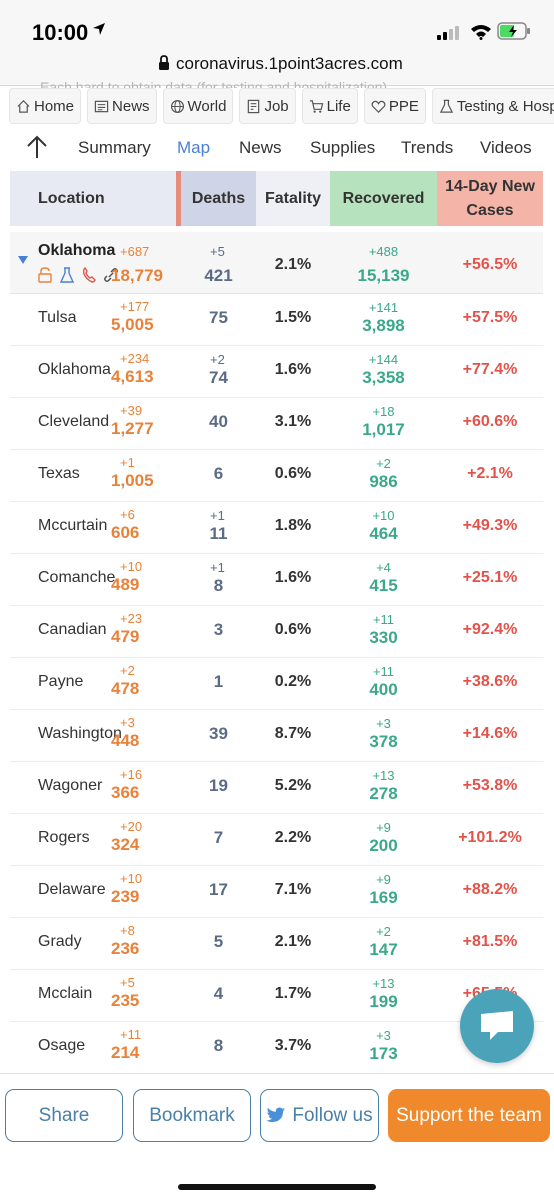  What do you see at coordinates (403, 106) in the screenshot?
I see `nav-ppe-label: PPE` at bounding box center [403, 106].